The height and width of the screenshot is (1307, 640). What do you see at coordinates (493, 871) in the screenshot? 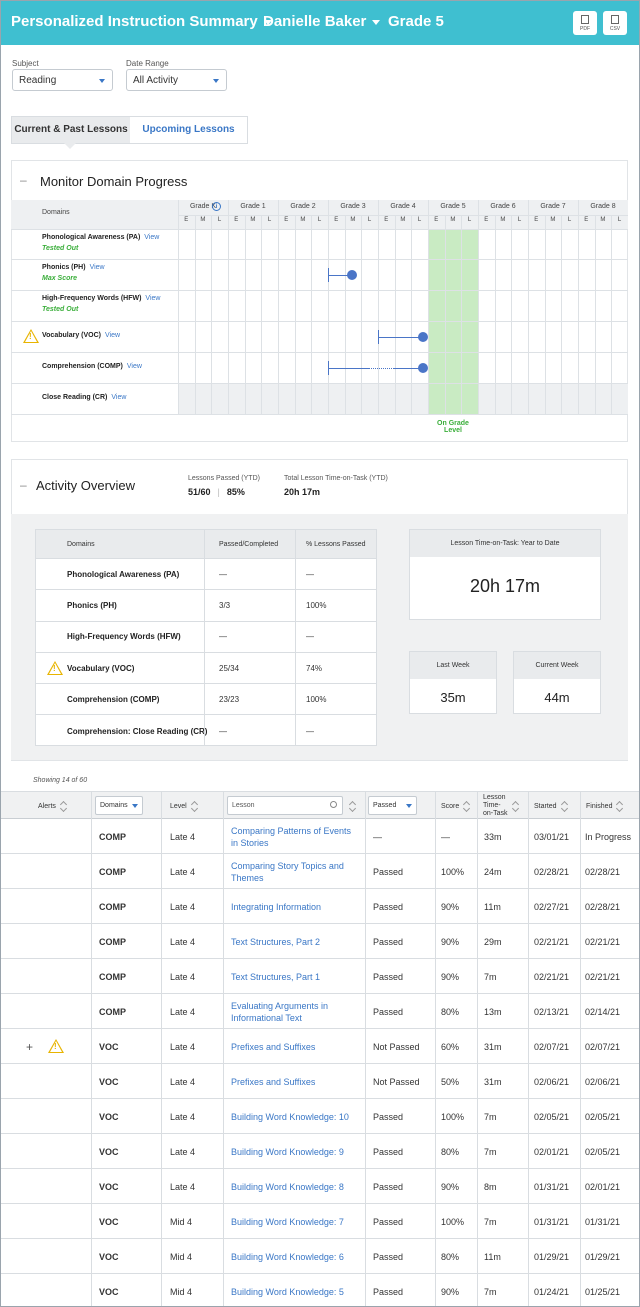
I see `lesson-time: 24m` at bounding box center [493, 871].